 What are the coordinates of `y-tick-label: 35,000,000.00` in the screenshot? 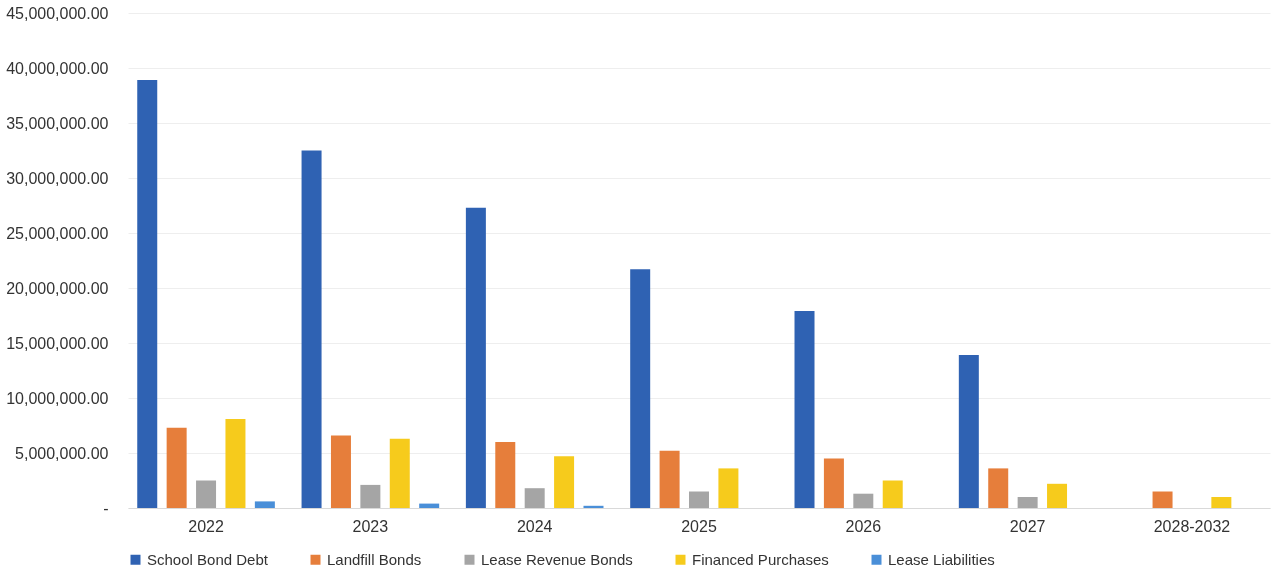 It's located at (57, 123).